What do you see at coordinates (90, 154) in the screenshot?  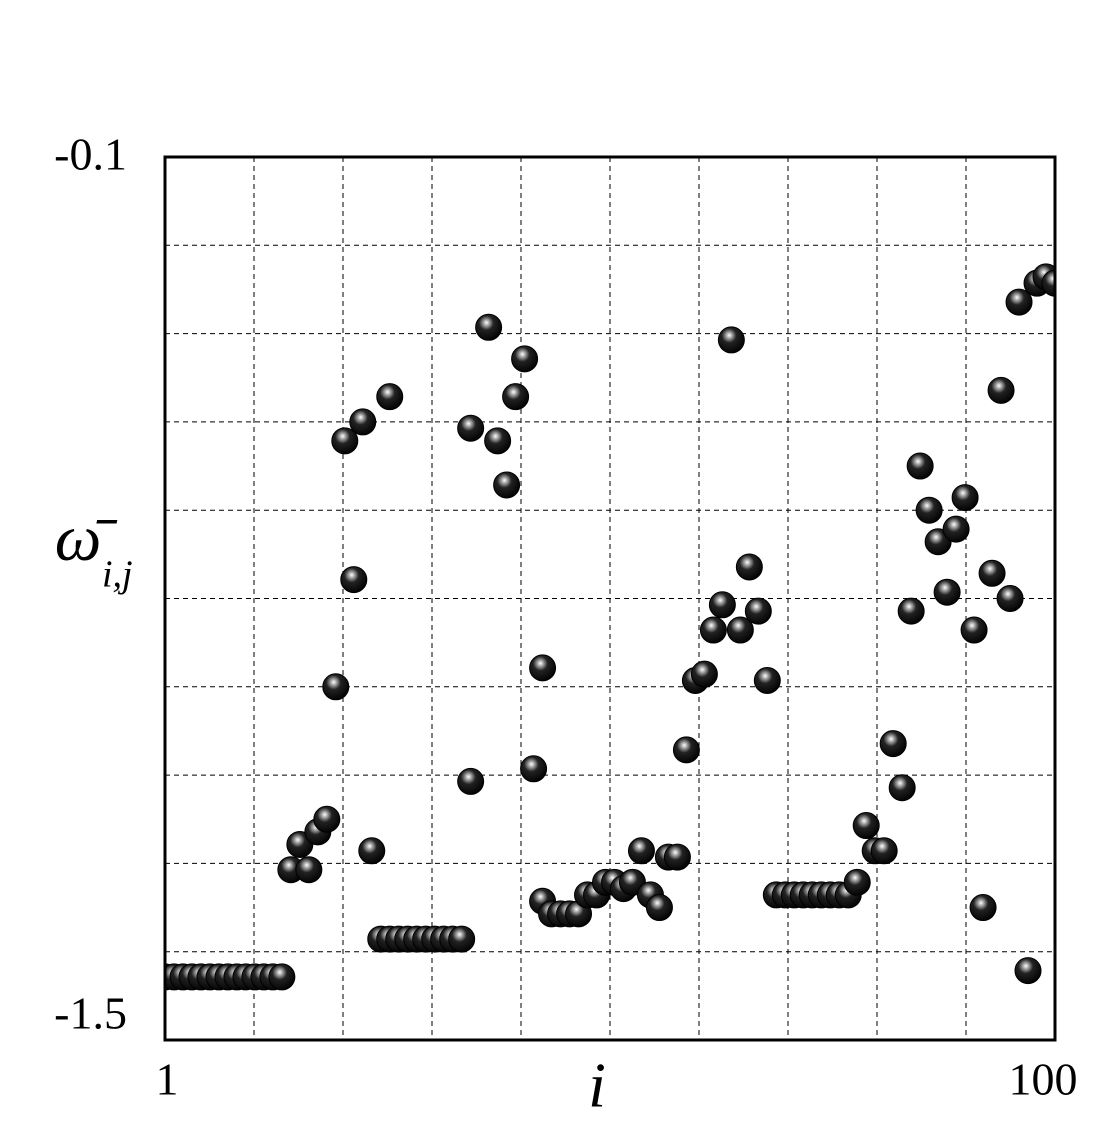 I see `y-tick-label: -0.1` at bounding box center [90, 154].